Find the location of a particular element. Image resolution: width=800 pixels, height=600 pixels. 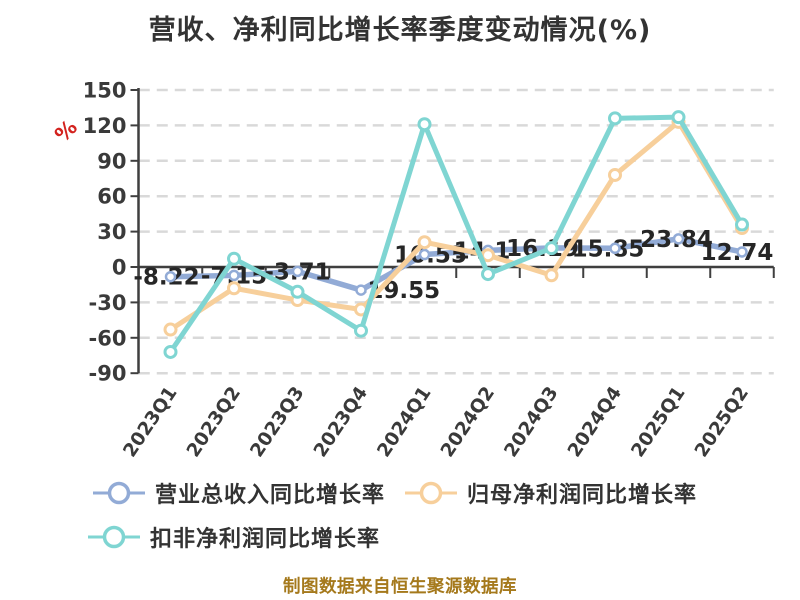

y-tick-label: 60 is located at coordinates (111, 197).